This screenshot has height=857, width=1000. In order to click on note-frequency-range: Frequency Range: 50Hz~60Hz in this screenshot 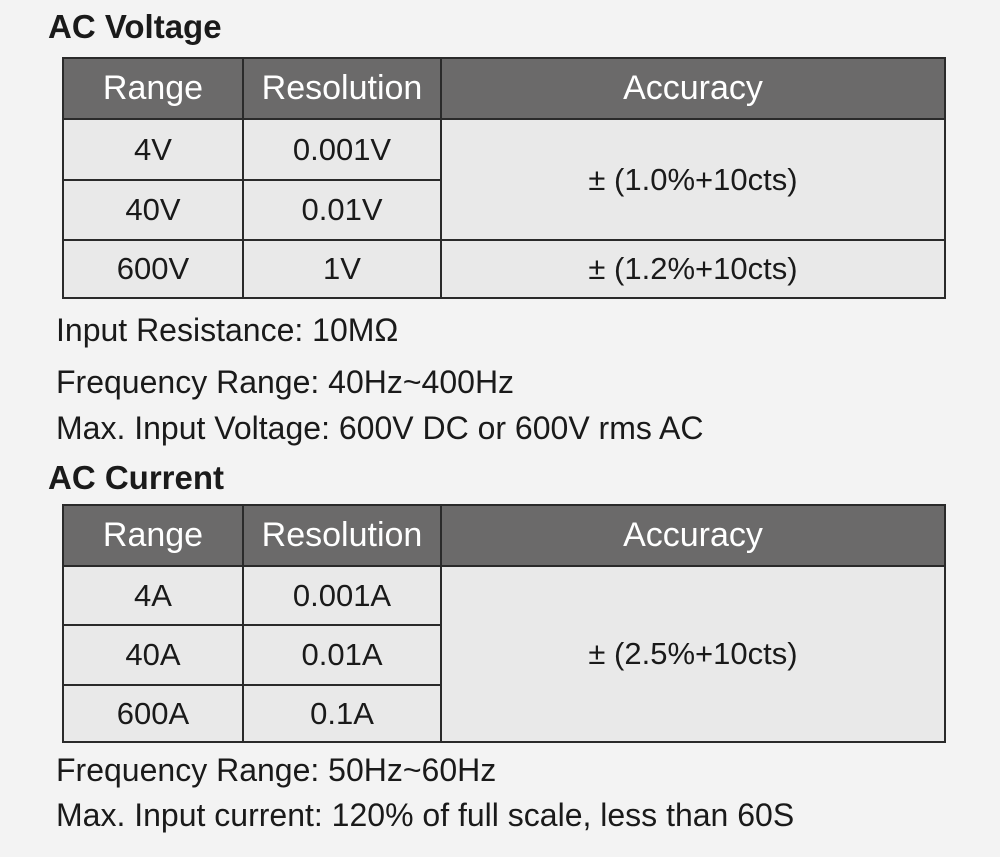, I will do `click(276, 770)`.